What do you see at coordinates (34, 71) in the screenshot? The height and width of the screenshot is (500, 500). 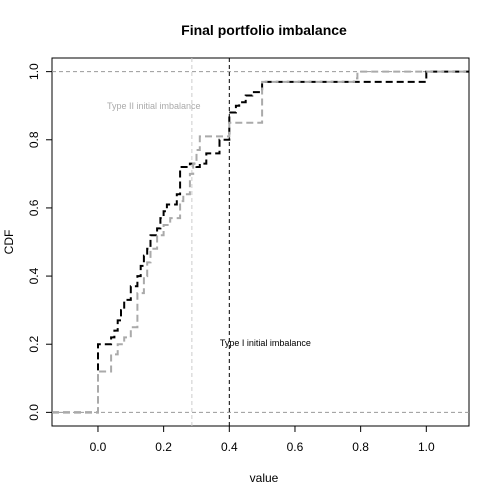 I see `y-tick-label-5: 1.0` at bounding box center [34, 71].